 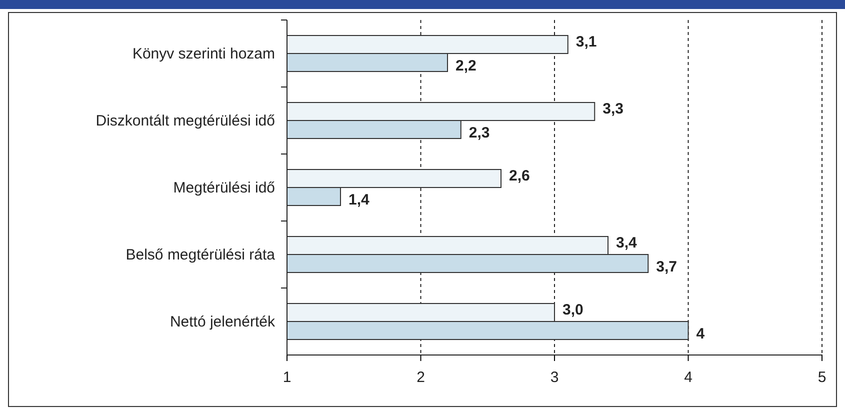 What do you see at coordinates (688, 377) in the screenshot?
I see `x-tick-label: 4` at bounding box center [688, 377].